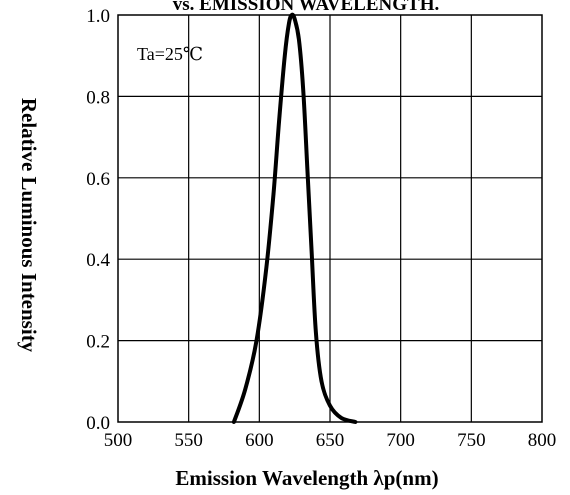  What do you see at coordinates (306, 7) in the screenshot?
I see `chart-title: vs. EMISSION WAVELENGTH.` at bounding box center [306, 7].